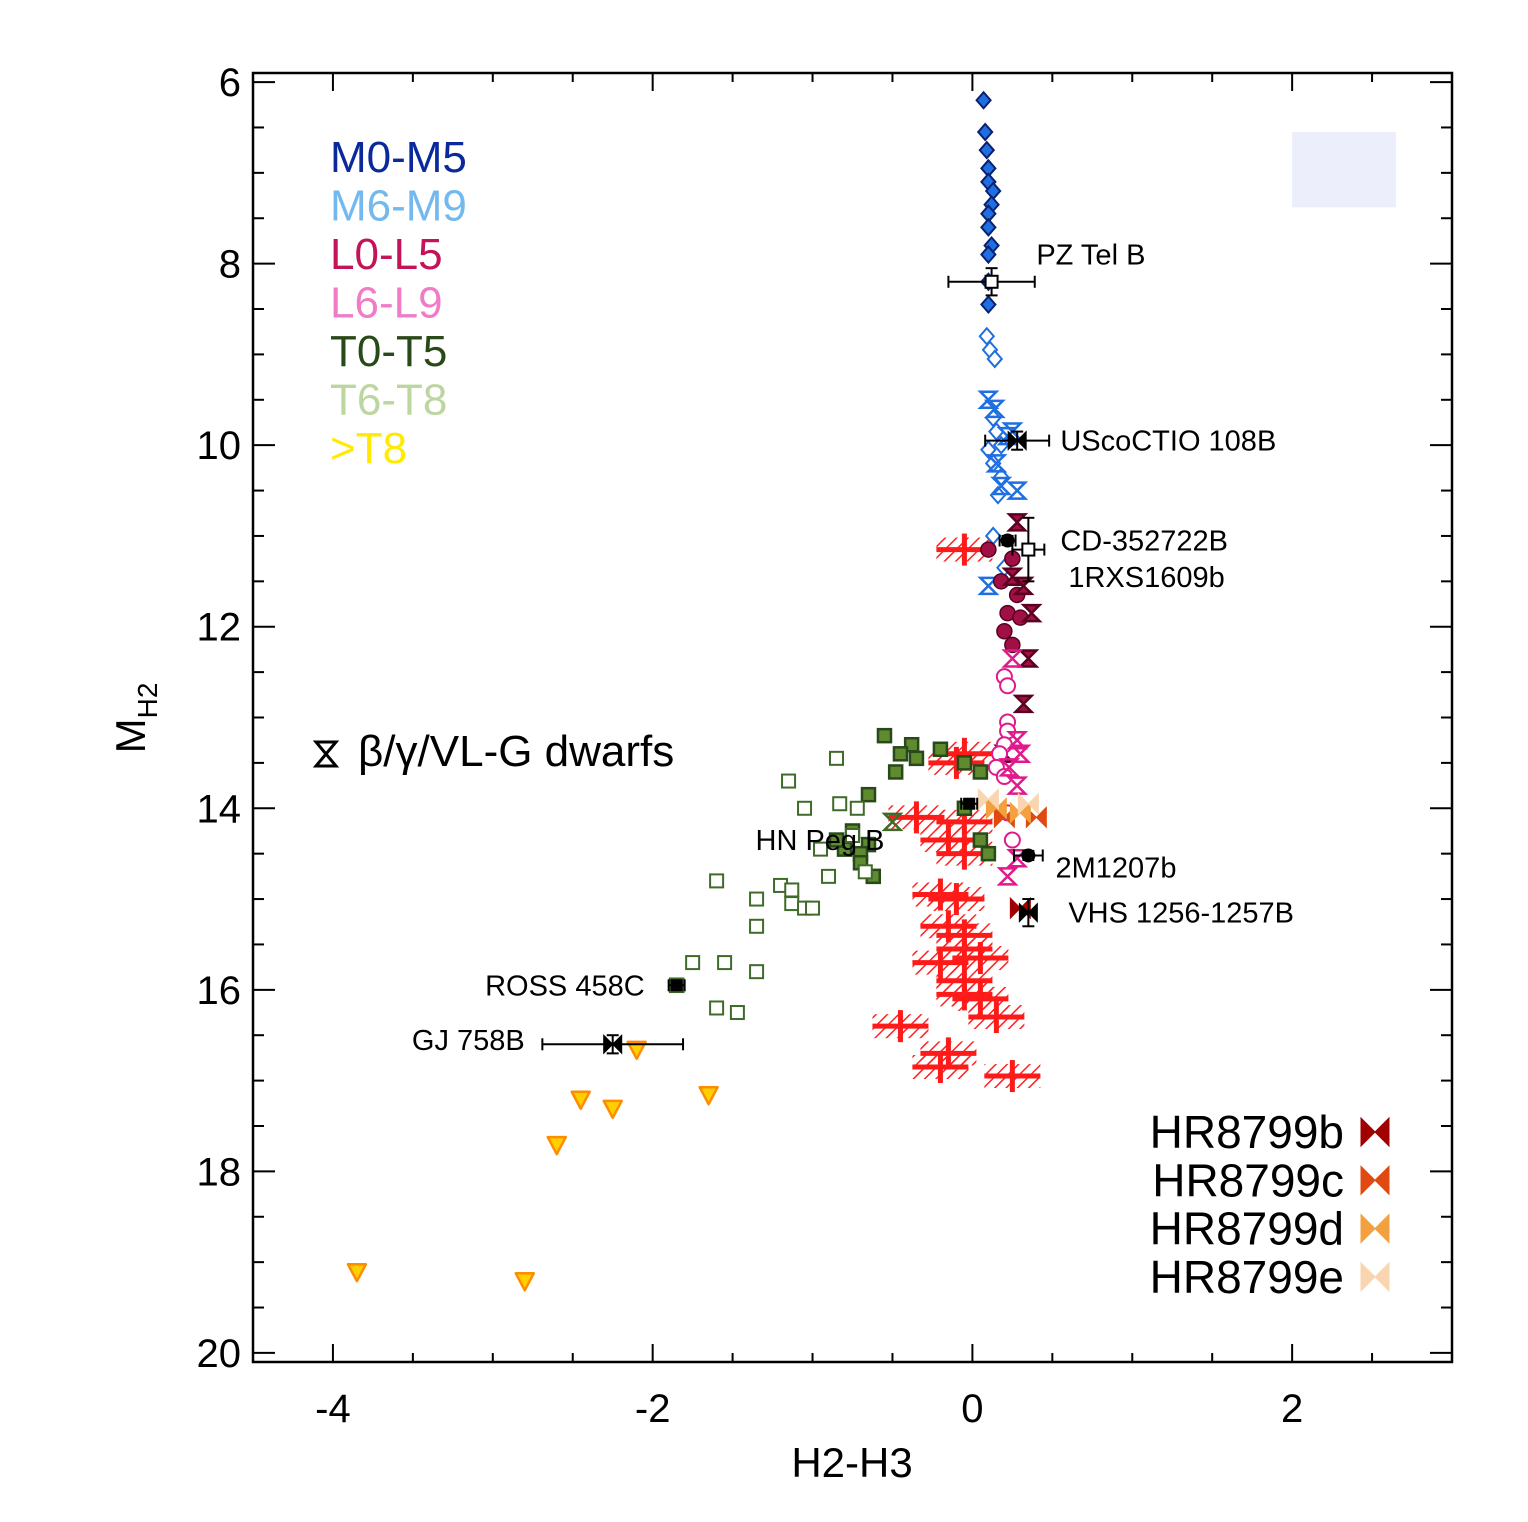 This screenshot has height=1522, width=1528. I want to click on object-label: GJ 758B, so click(468, 1041).